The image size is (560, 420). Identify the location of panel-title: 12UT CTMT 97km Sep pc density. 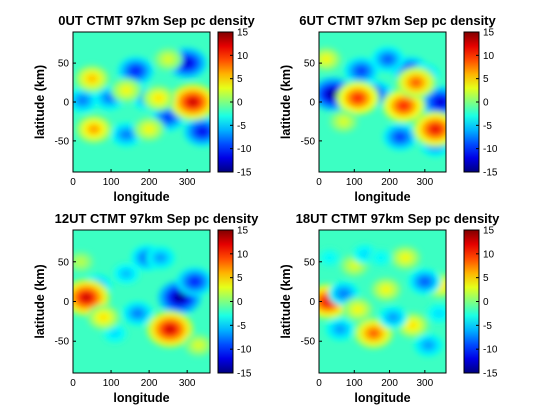
(157, 218).